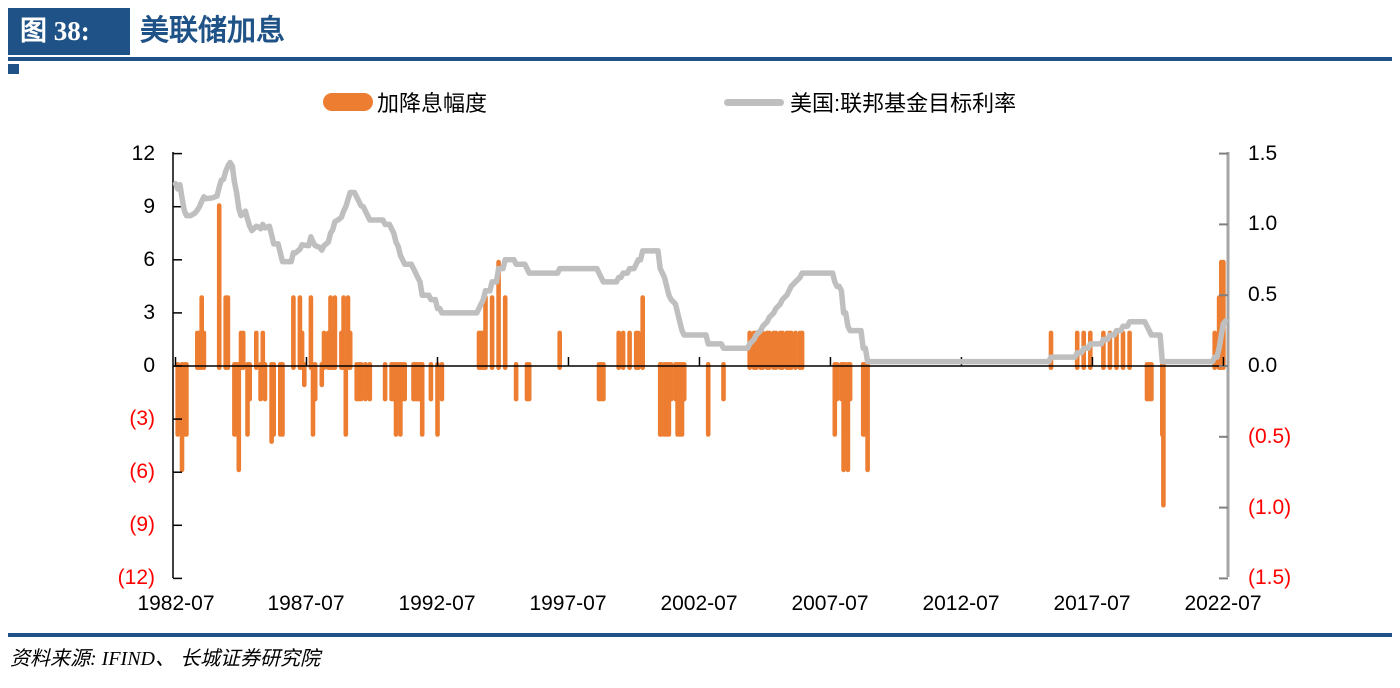 The image size is (1400, 688). I want to click on x-axis-label: 1987-07, so click(306, 603).